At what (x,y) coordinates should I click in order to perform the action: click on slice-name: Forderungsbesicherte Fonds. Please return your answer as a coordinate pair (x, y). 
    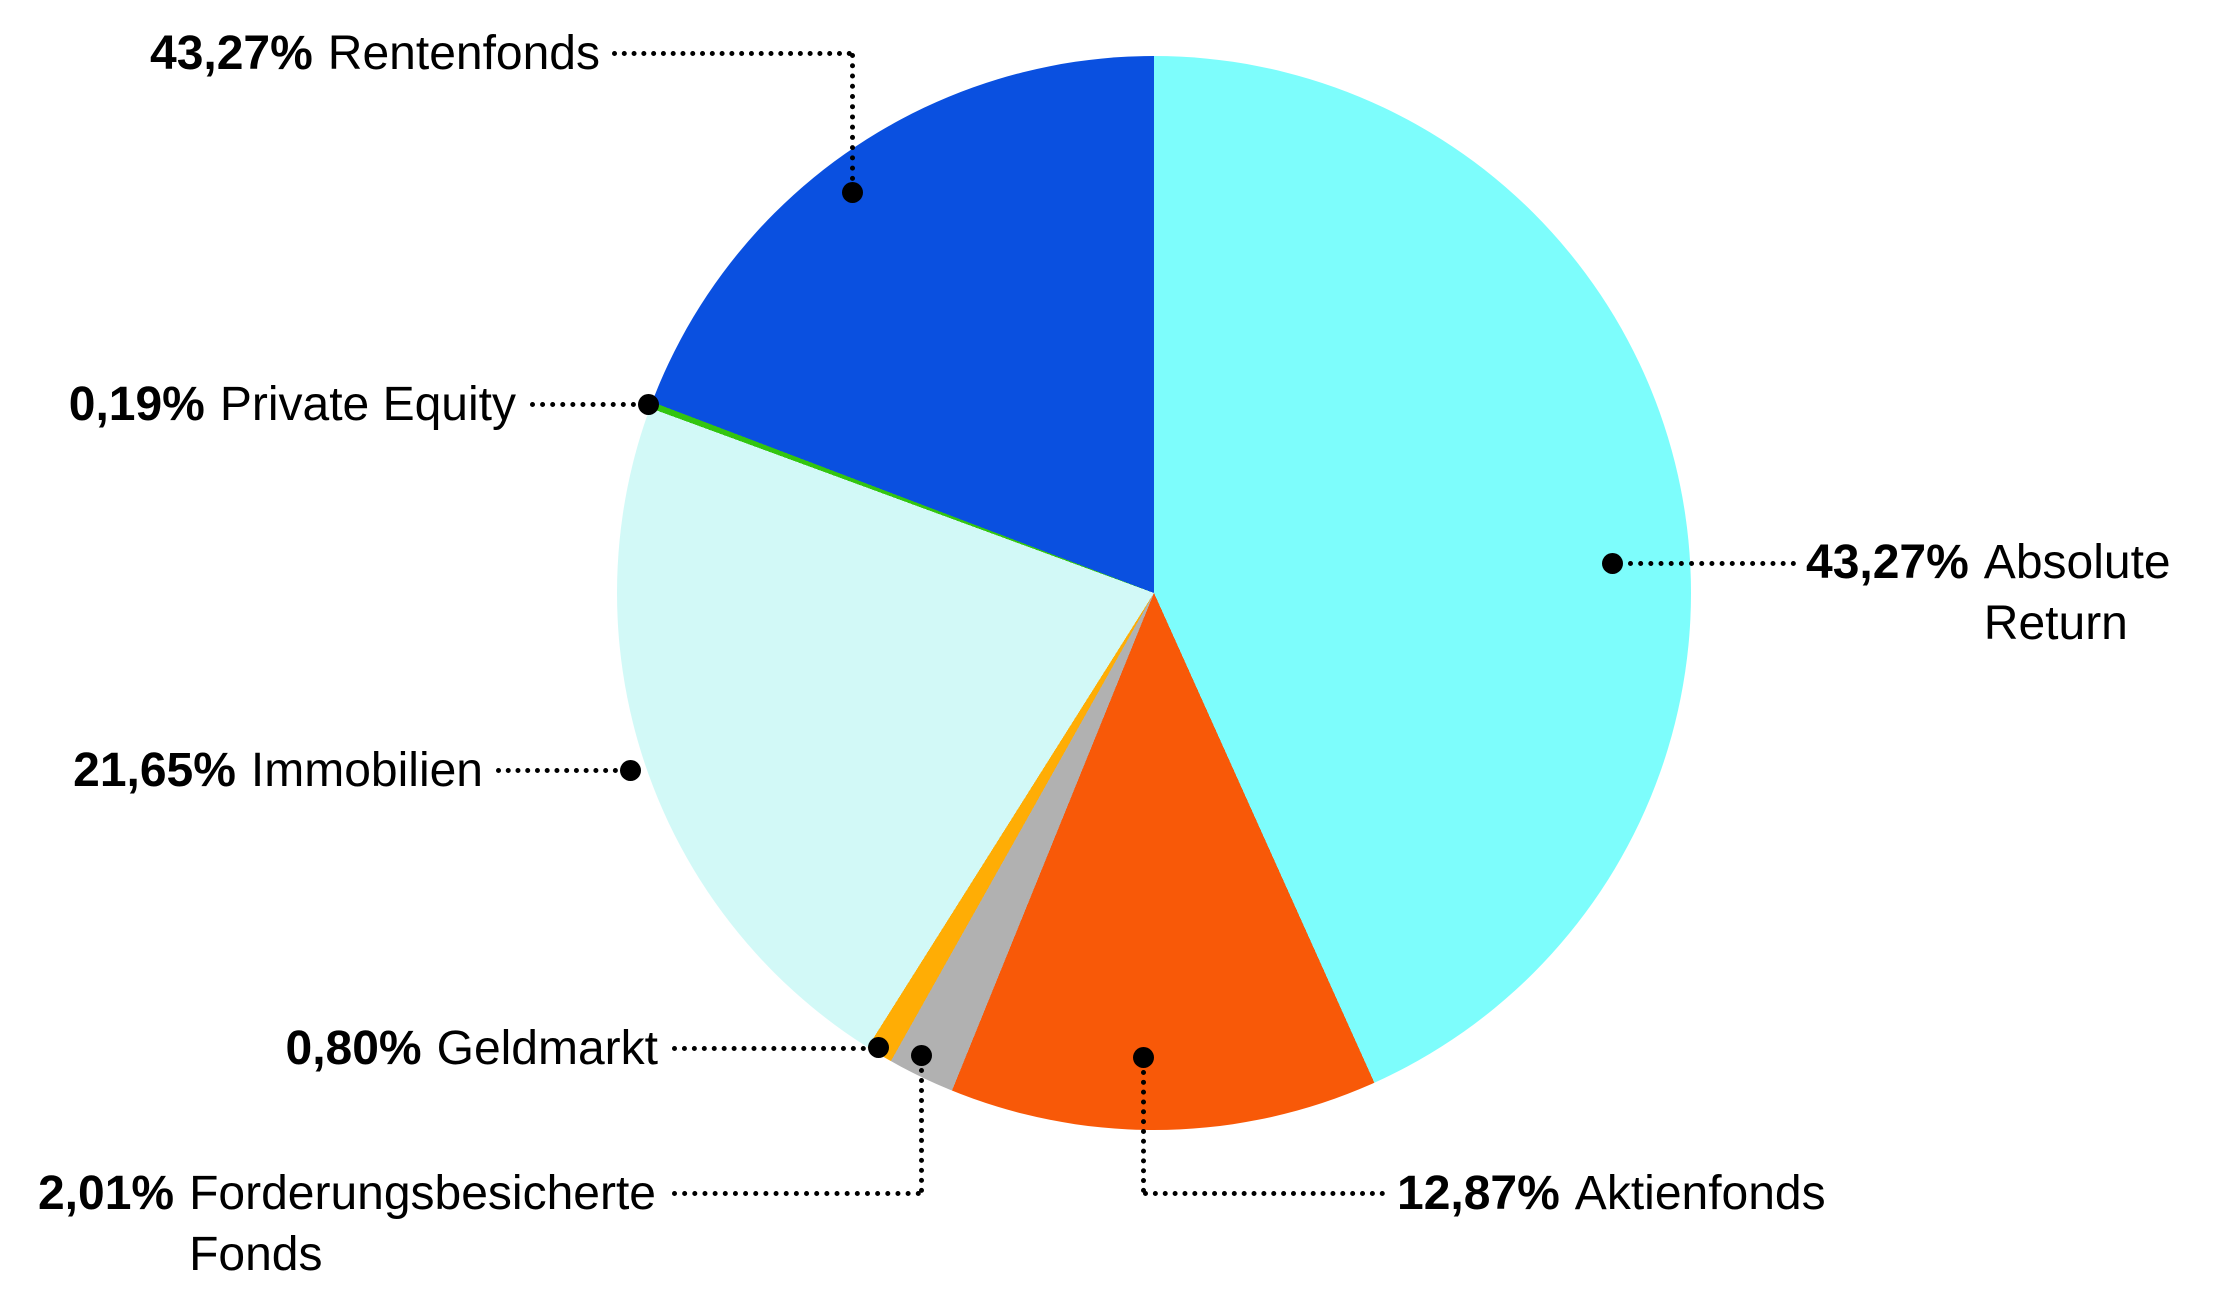
    Looking at the image, I should click on (422, 1223).